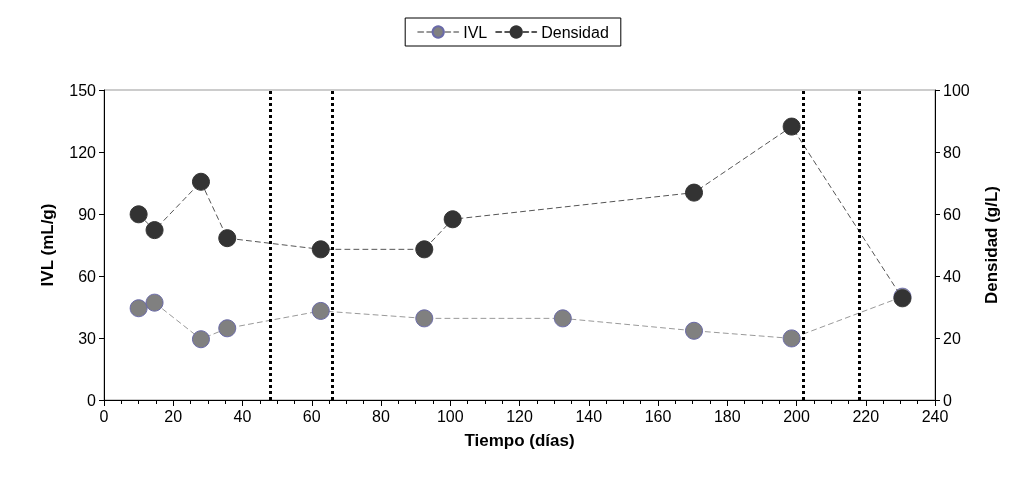  What do you see at coordinates (381, 416) in the screenshot?
I see `x-tick-label: 80` at bounding box center [381, 416].